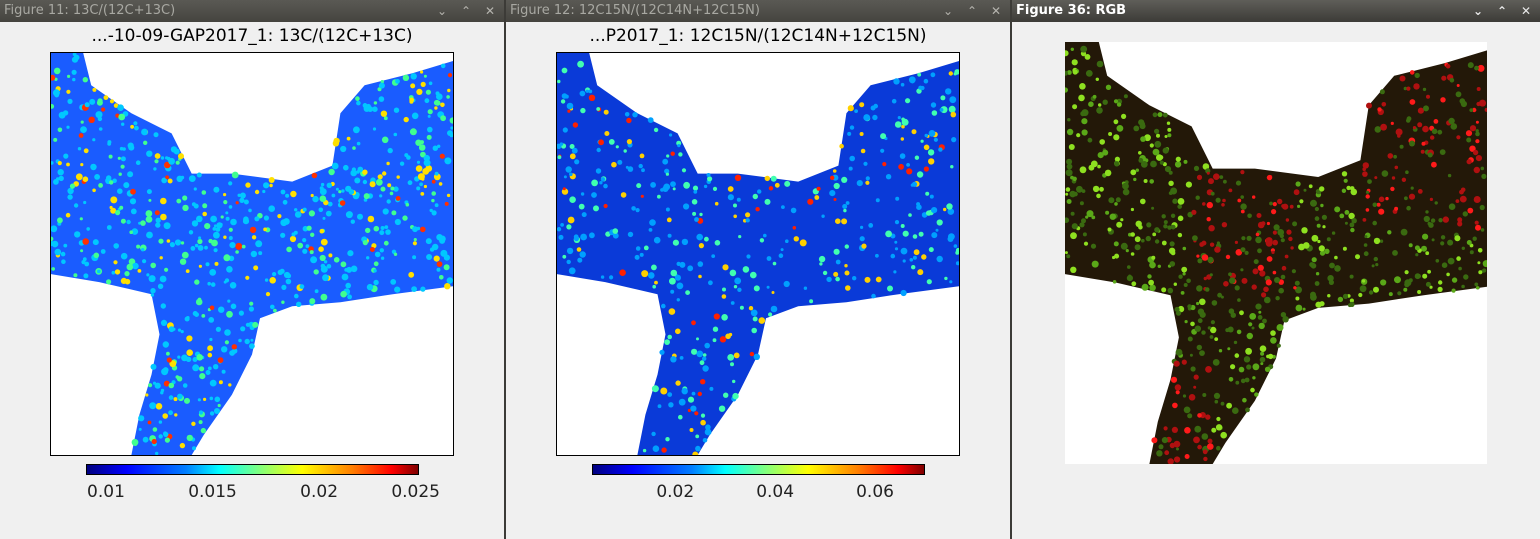 The height and width of the screenshot is (539, 1540). Describe the element at coordinates (775, 492) in the screenshot. I see `colorbar-tick: 0.04` at that location.